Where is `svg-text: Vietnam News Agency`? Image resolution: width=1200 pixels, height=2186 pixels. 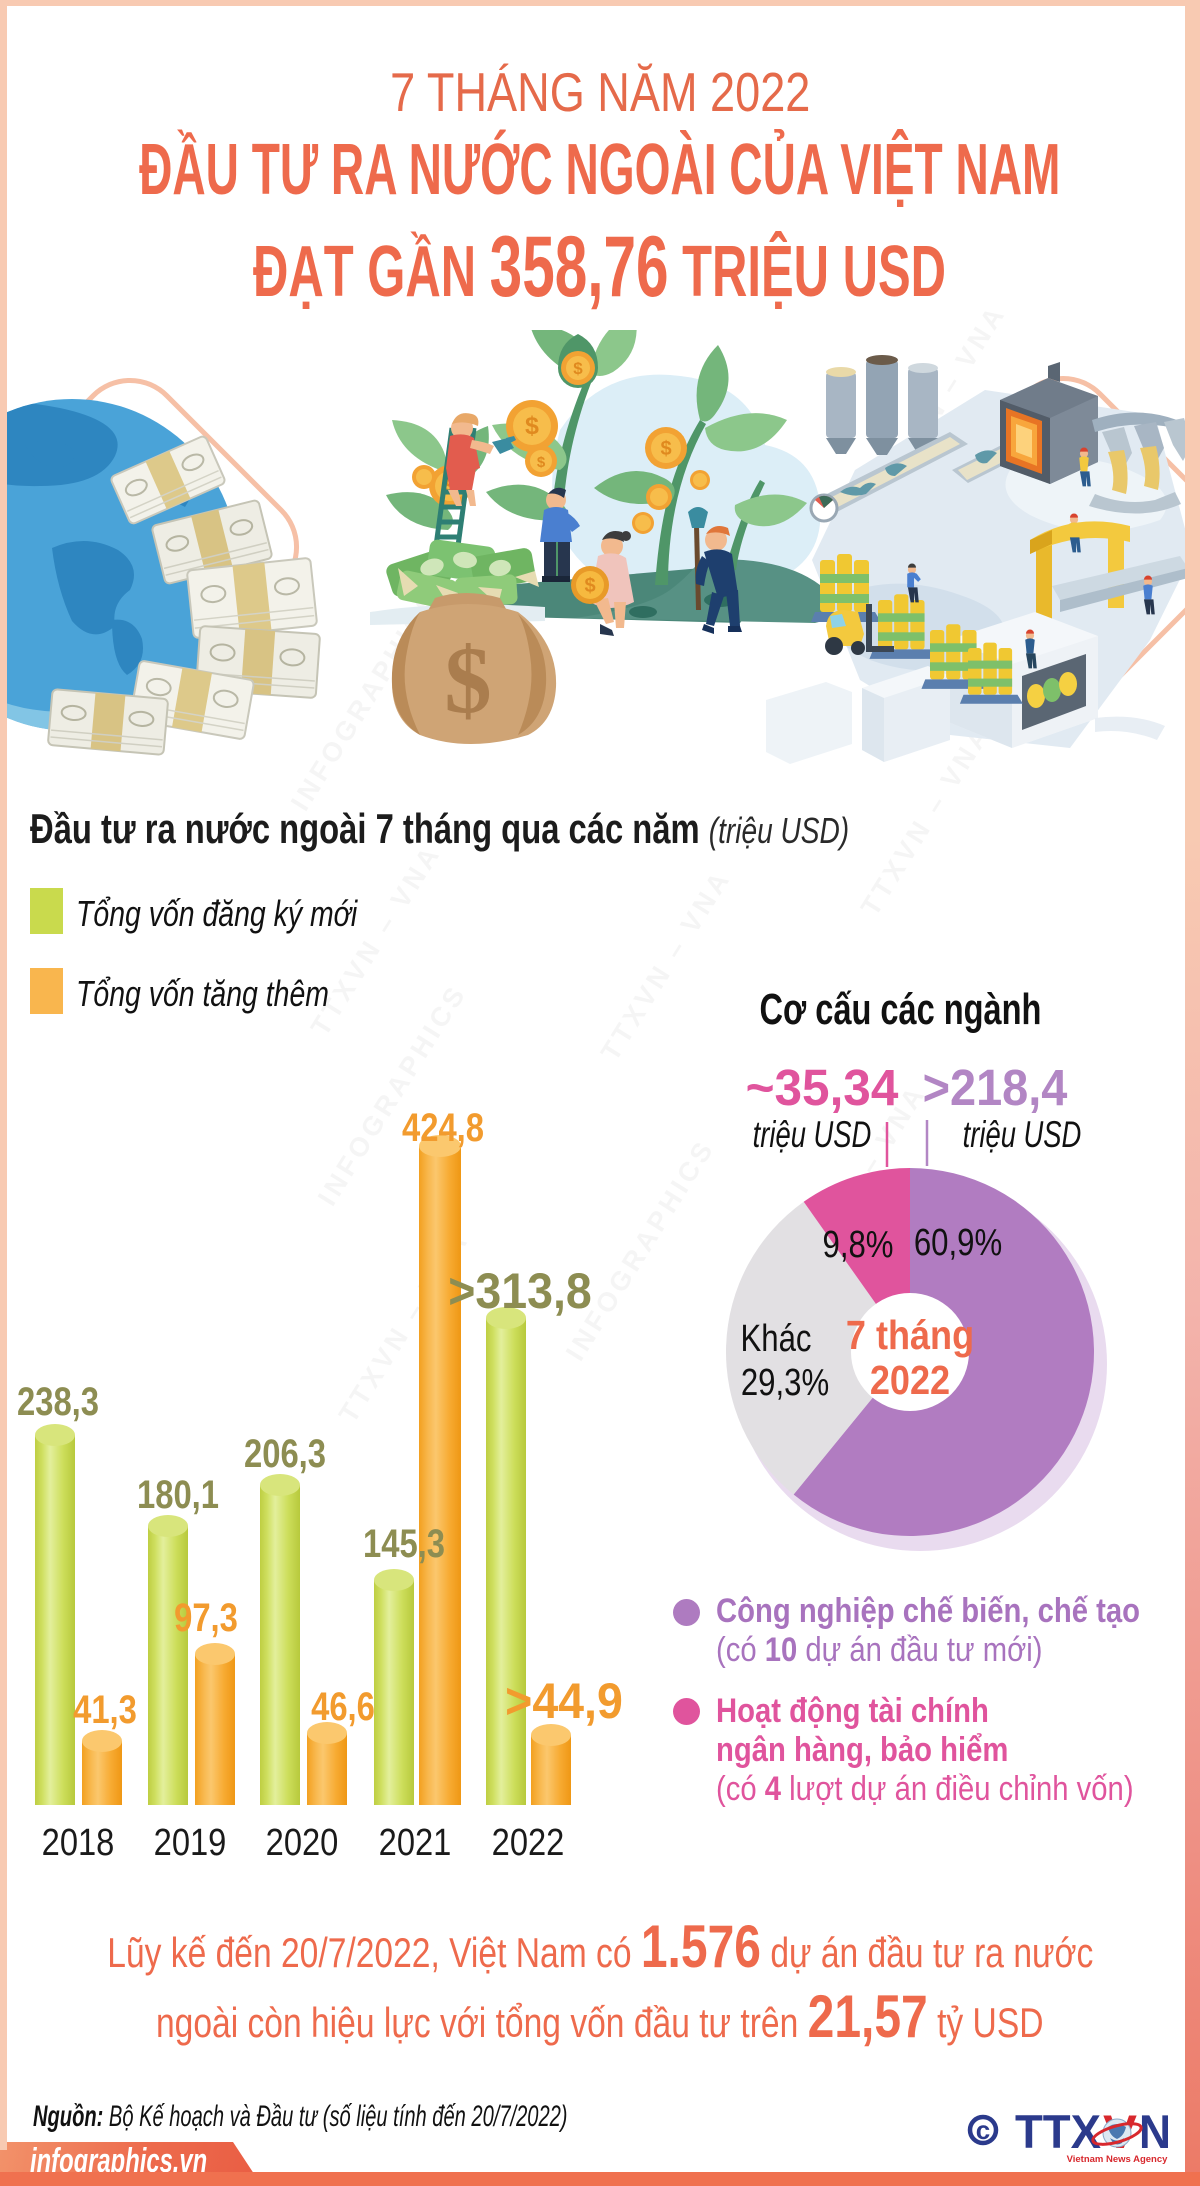 svg-text: Vietnam News Agency is located at coordinates (1118, 2159).